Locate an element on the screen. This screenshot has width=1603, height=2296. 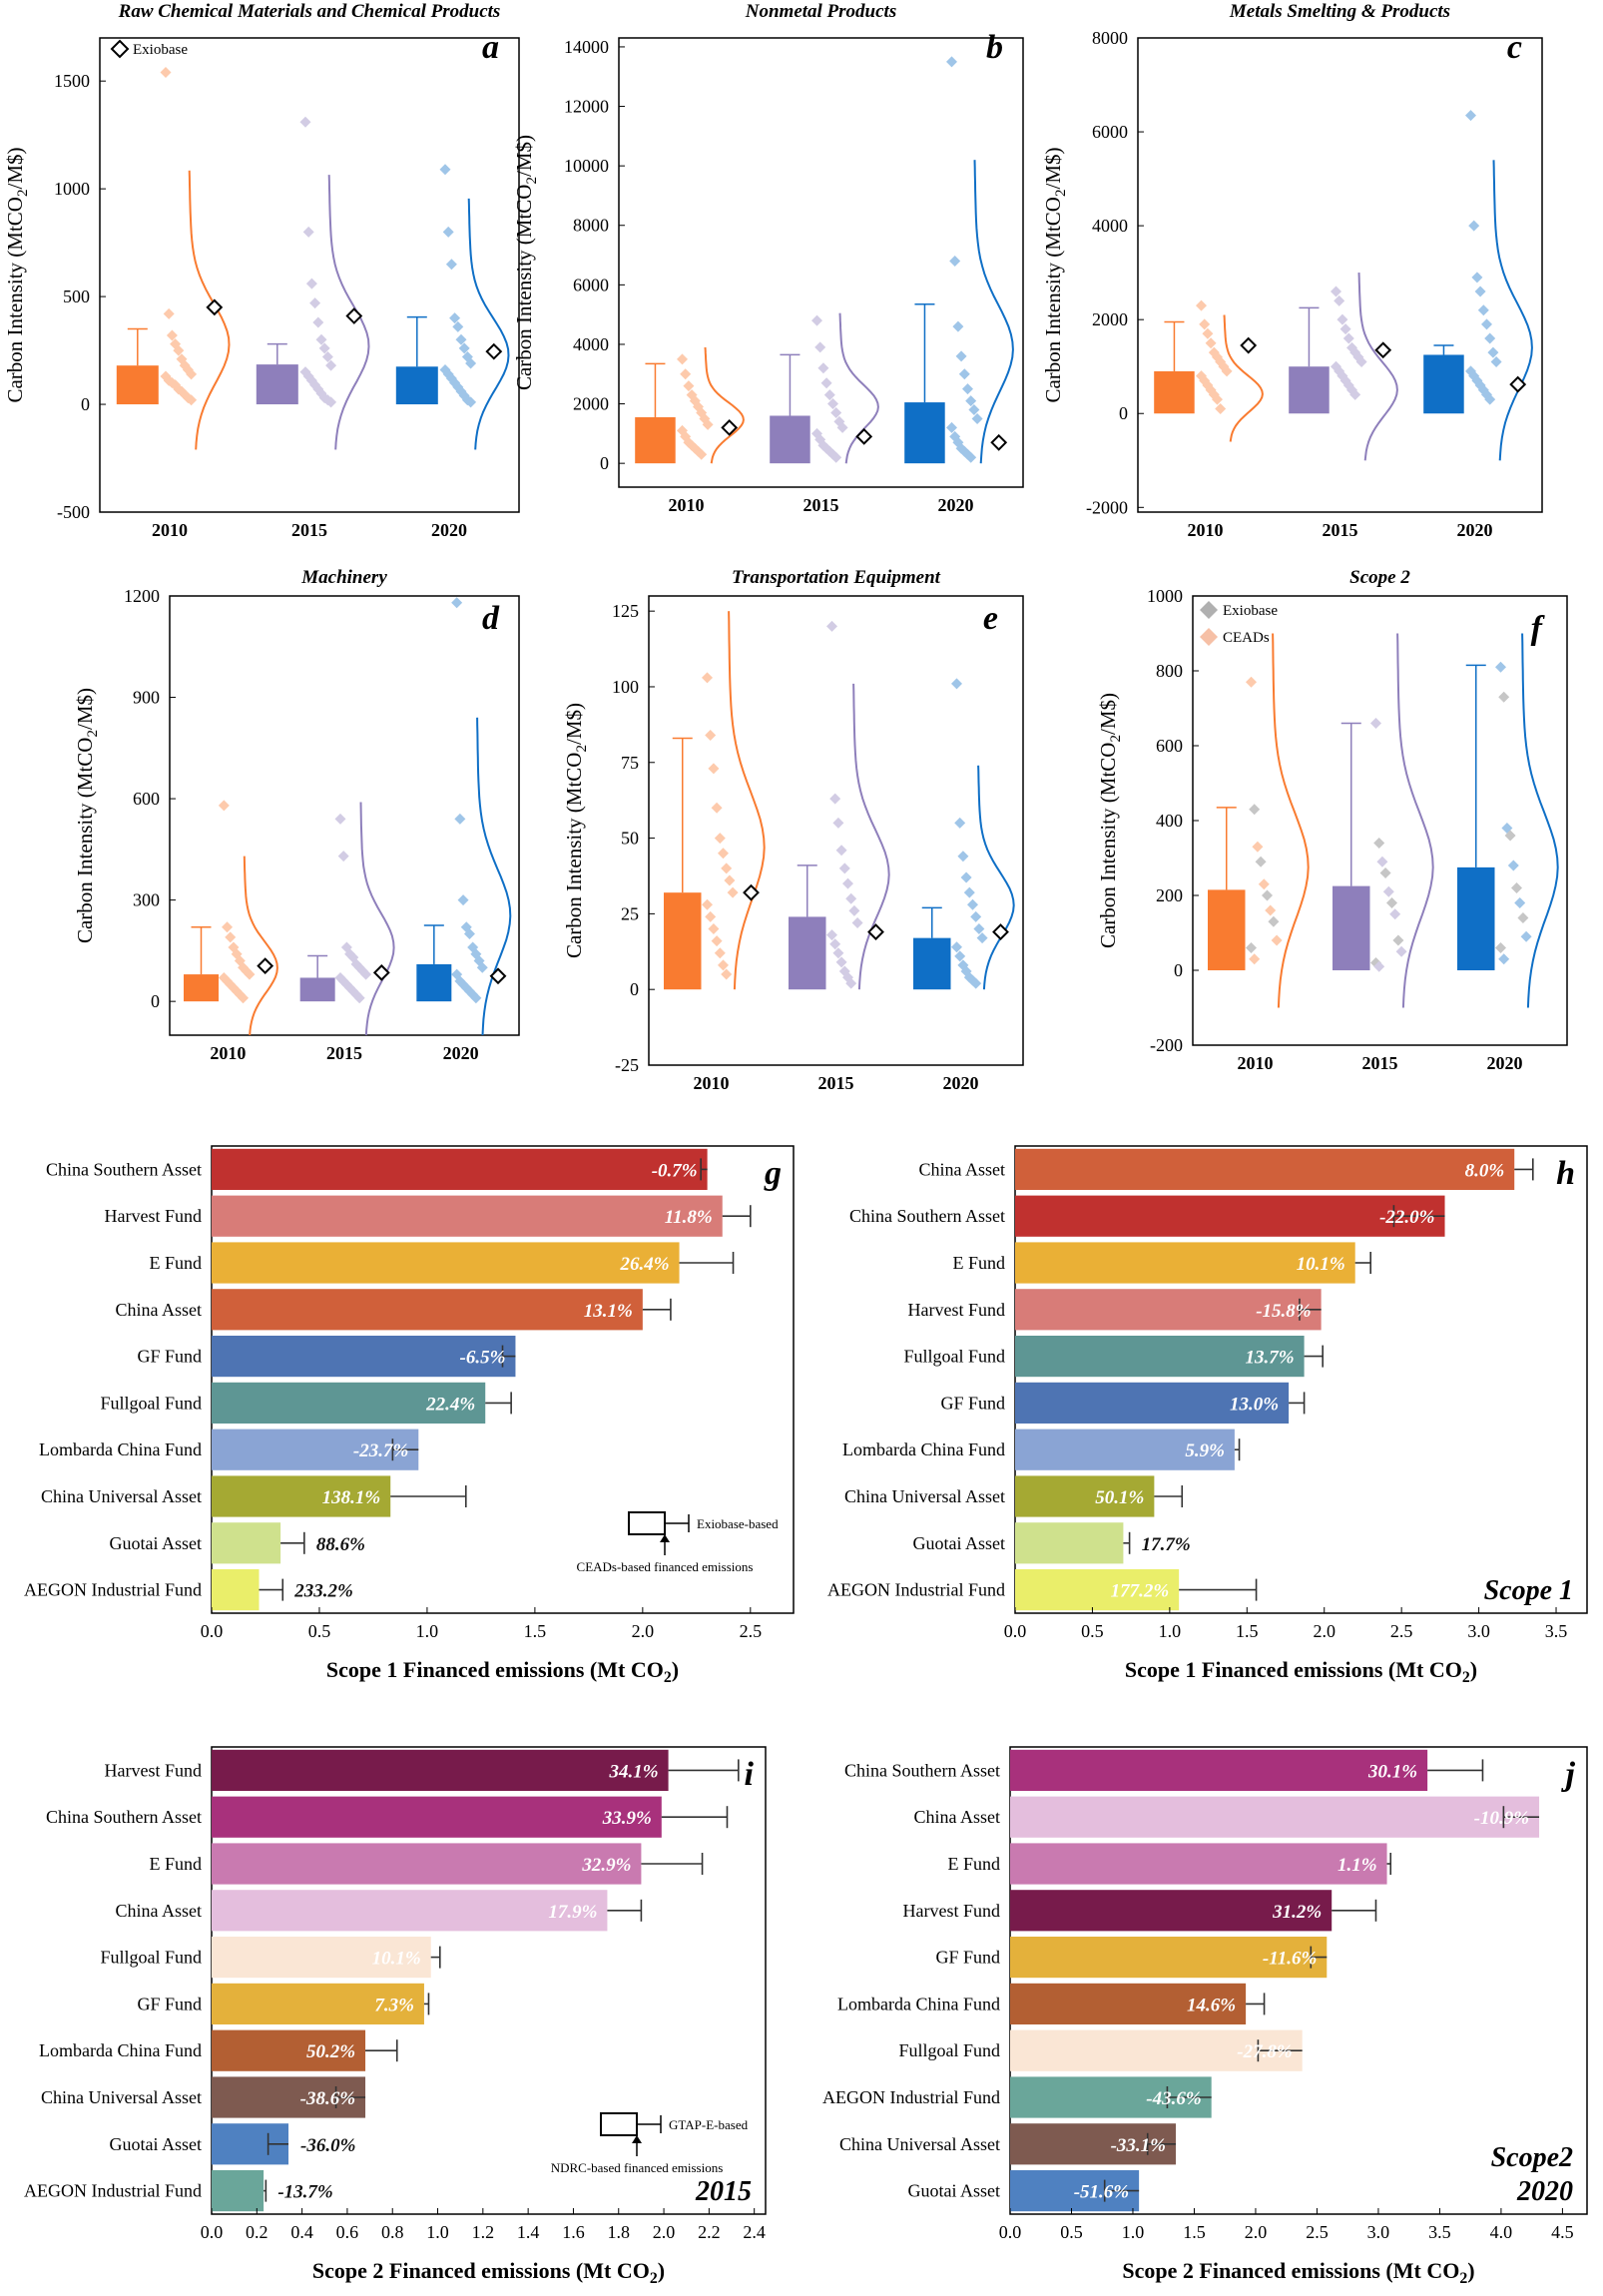
change-label: 14.6% is located at coordinates (1211, 2005).